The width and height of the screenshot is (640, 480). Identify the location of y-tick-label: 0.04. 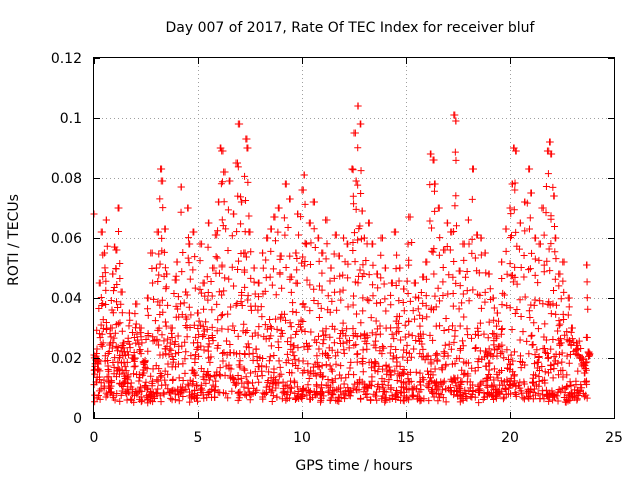
(66, 299).